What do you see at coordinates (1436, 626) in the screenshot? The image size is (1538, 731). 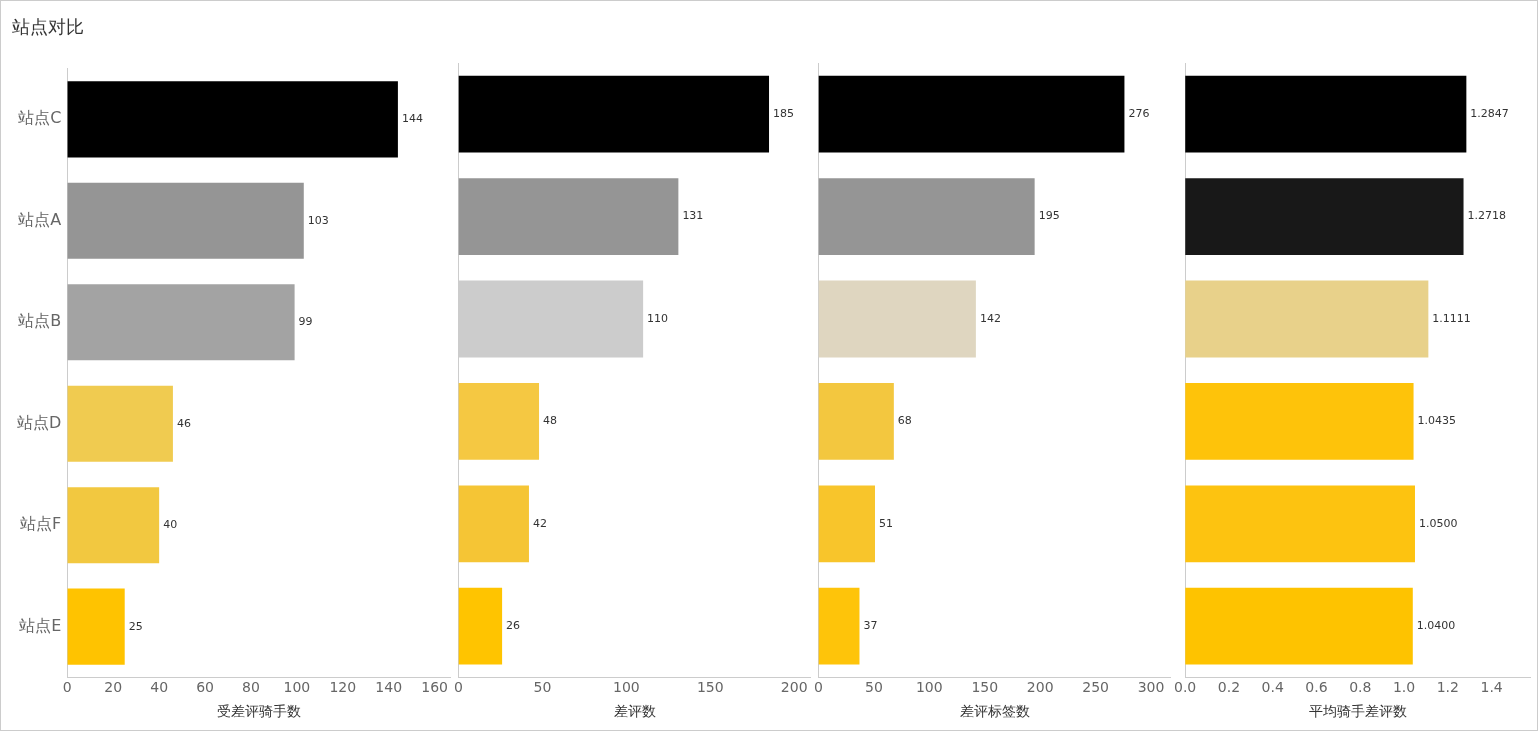 I see `data-label: 1.0400` at bounding box center [1436, 626].